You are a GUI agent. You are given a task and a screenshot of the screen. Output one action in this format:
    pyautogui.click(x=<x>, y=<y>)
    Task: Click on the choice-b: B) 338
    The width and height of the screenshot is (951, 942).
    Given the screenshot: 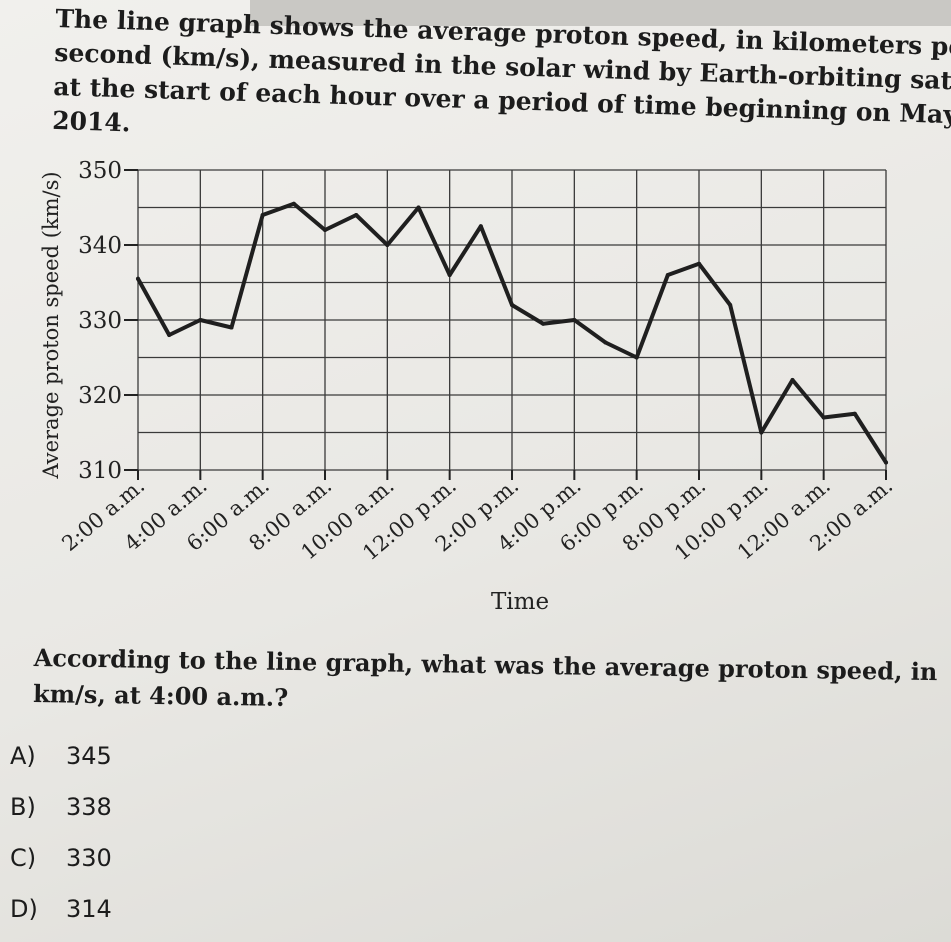 What is the action you would take?
    pyautogui.click(x=61, y=806)
    